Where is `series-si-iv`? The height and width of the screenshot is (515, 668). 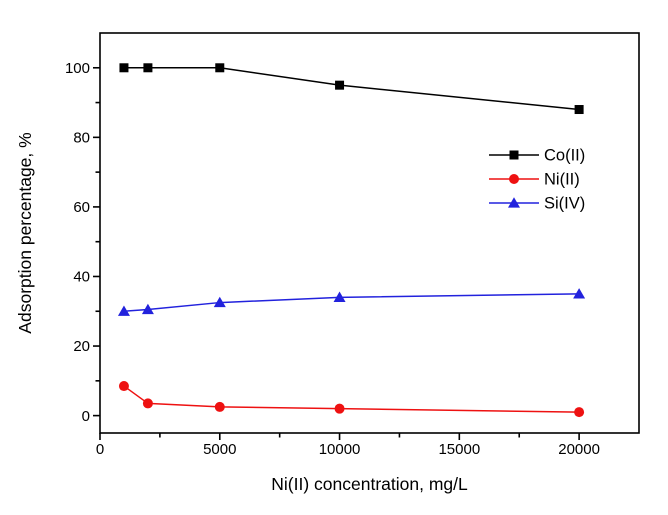 series-si-iv is located at coordinates (351, 302).